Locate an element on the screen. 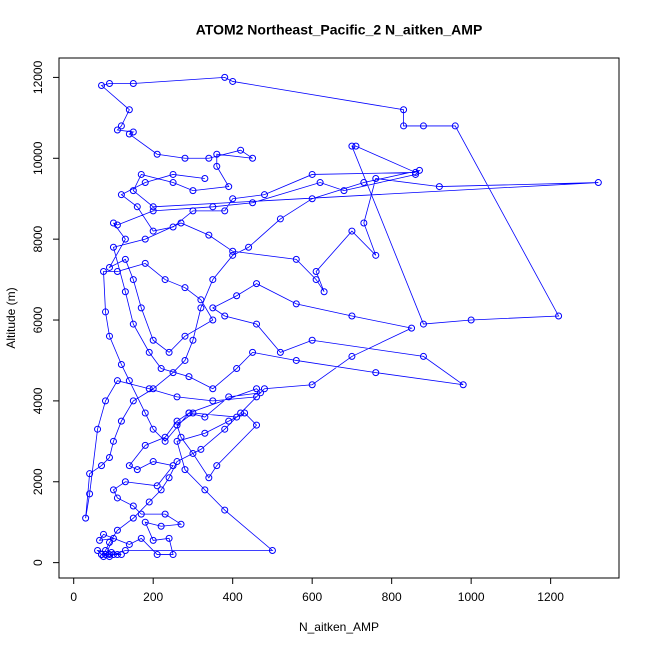 The image size is (650, 650). x-tick-label: 800 is located at coordinates (392, 597).